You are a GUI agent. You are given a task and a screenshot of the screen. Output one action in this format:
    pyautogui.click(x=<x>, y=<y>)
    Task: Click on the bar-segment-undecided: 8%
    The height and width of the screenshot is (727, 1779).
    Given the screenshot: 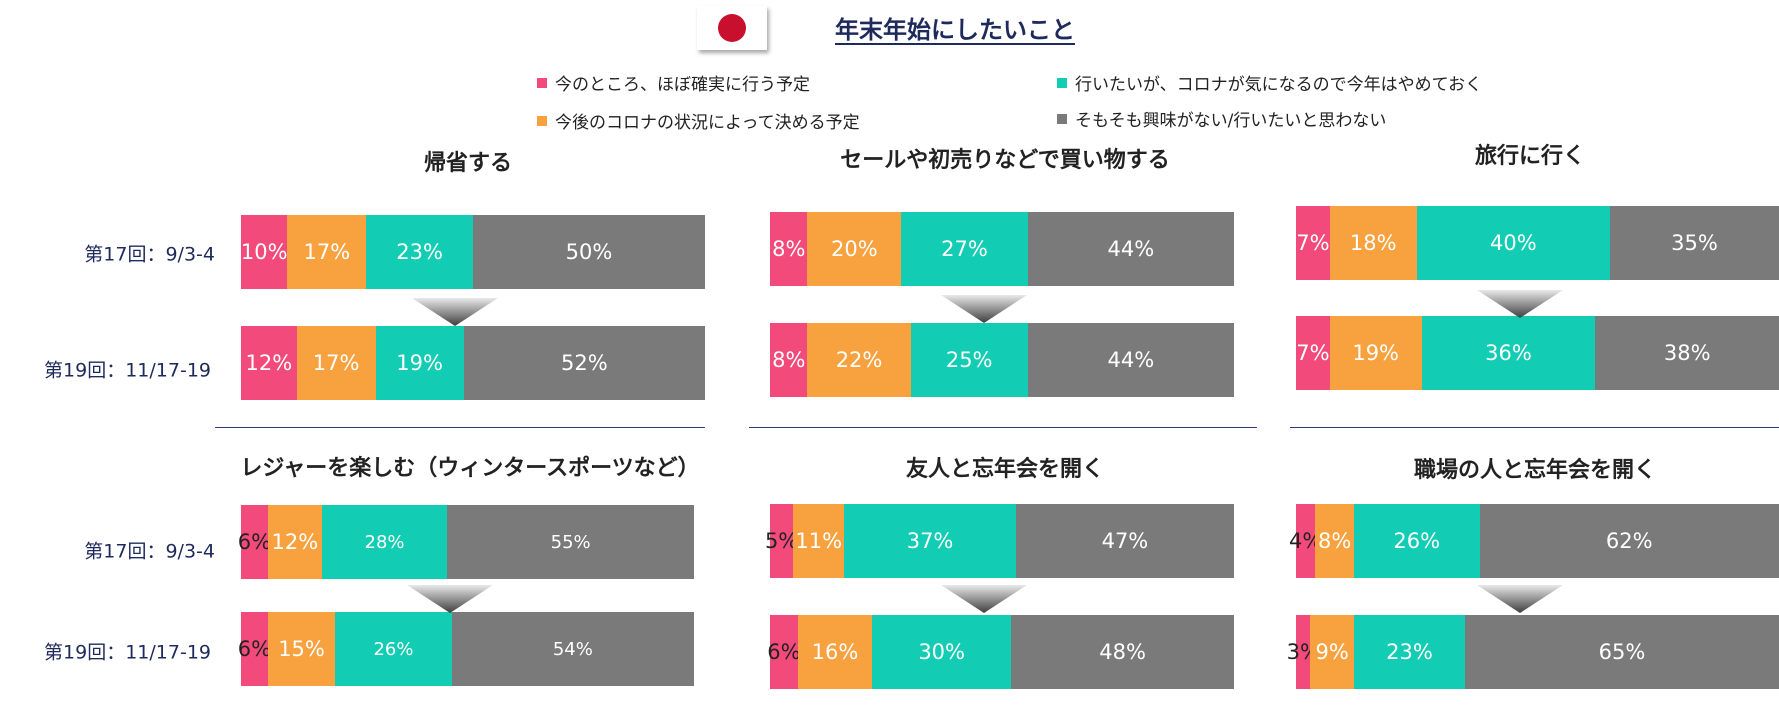 What is the action you would take?
    pyautogui.click(x=1334, y=541)
    